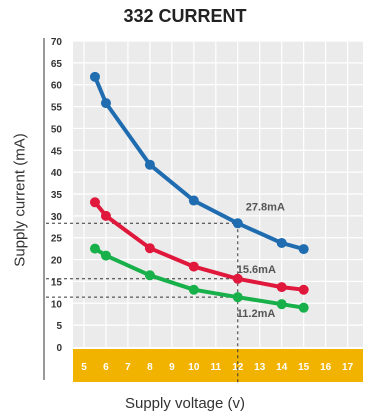 The height and width of the screenshot is (414, 370). Describe the element at coordinates (256, 314) in the screenshot. I see `data-label: 11.2mA` at that location.